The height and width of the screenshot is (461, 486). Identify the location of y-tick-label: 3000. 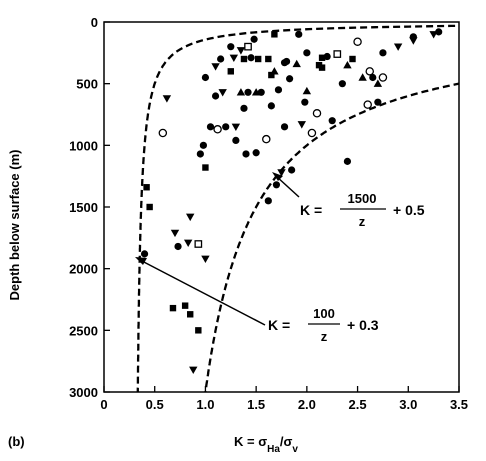
(83, 392).